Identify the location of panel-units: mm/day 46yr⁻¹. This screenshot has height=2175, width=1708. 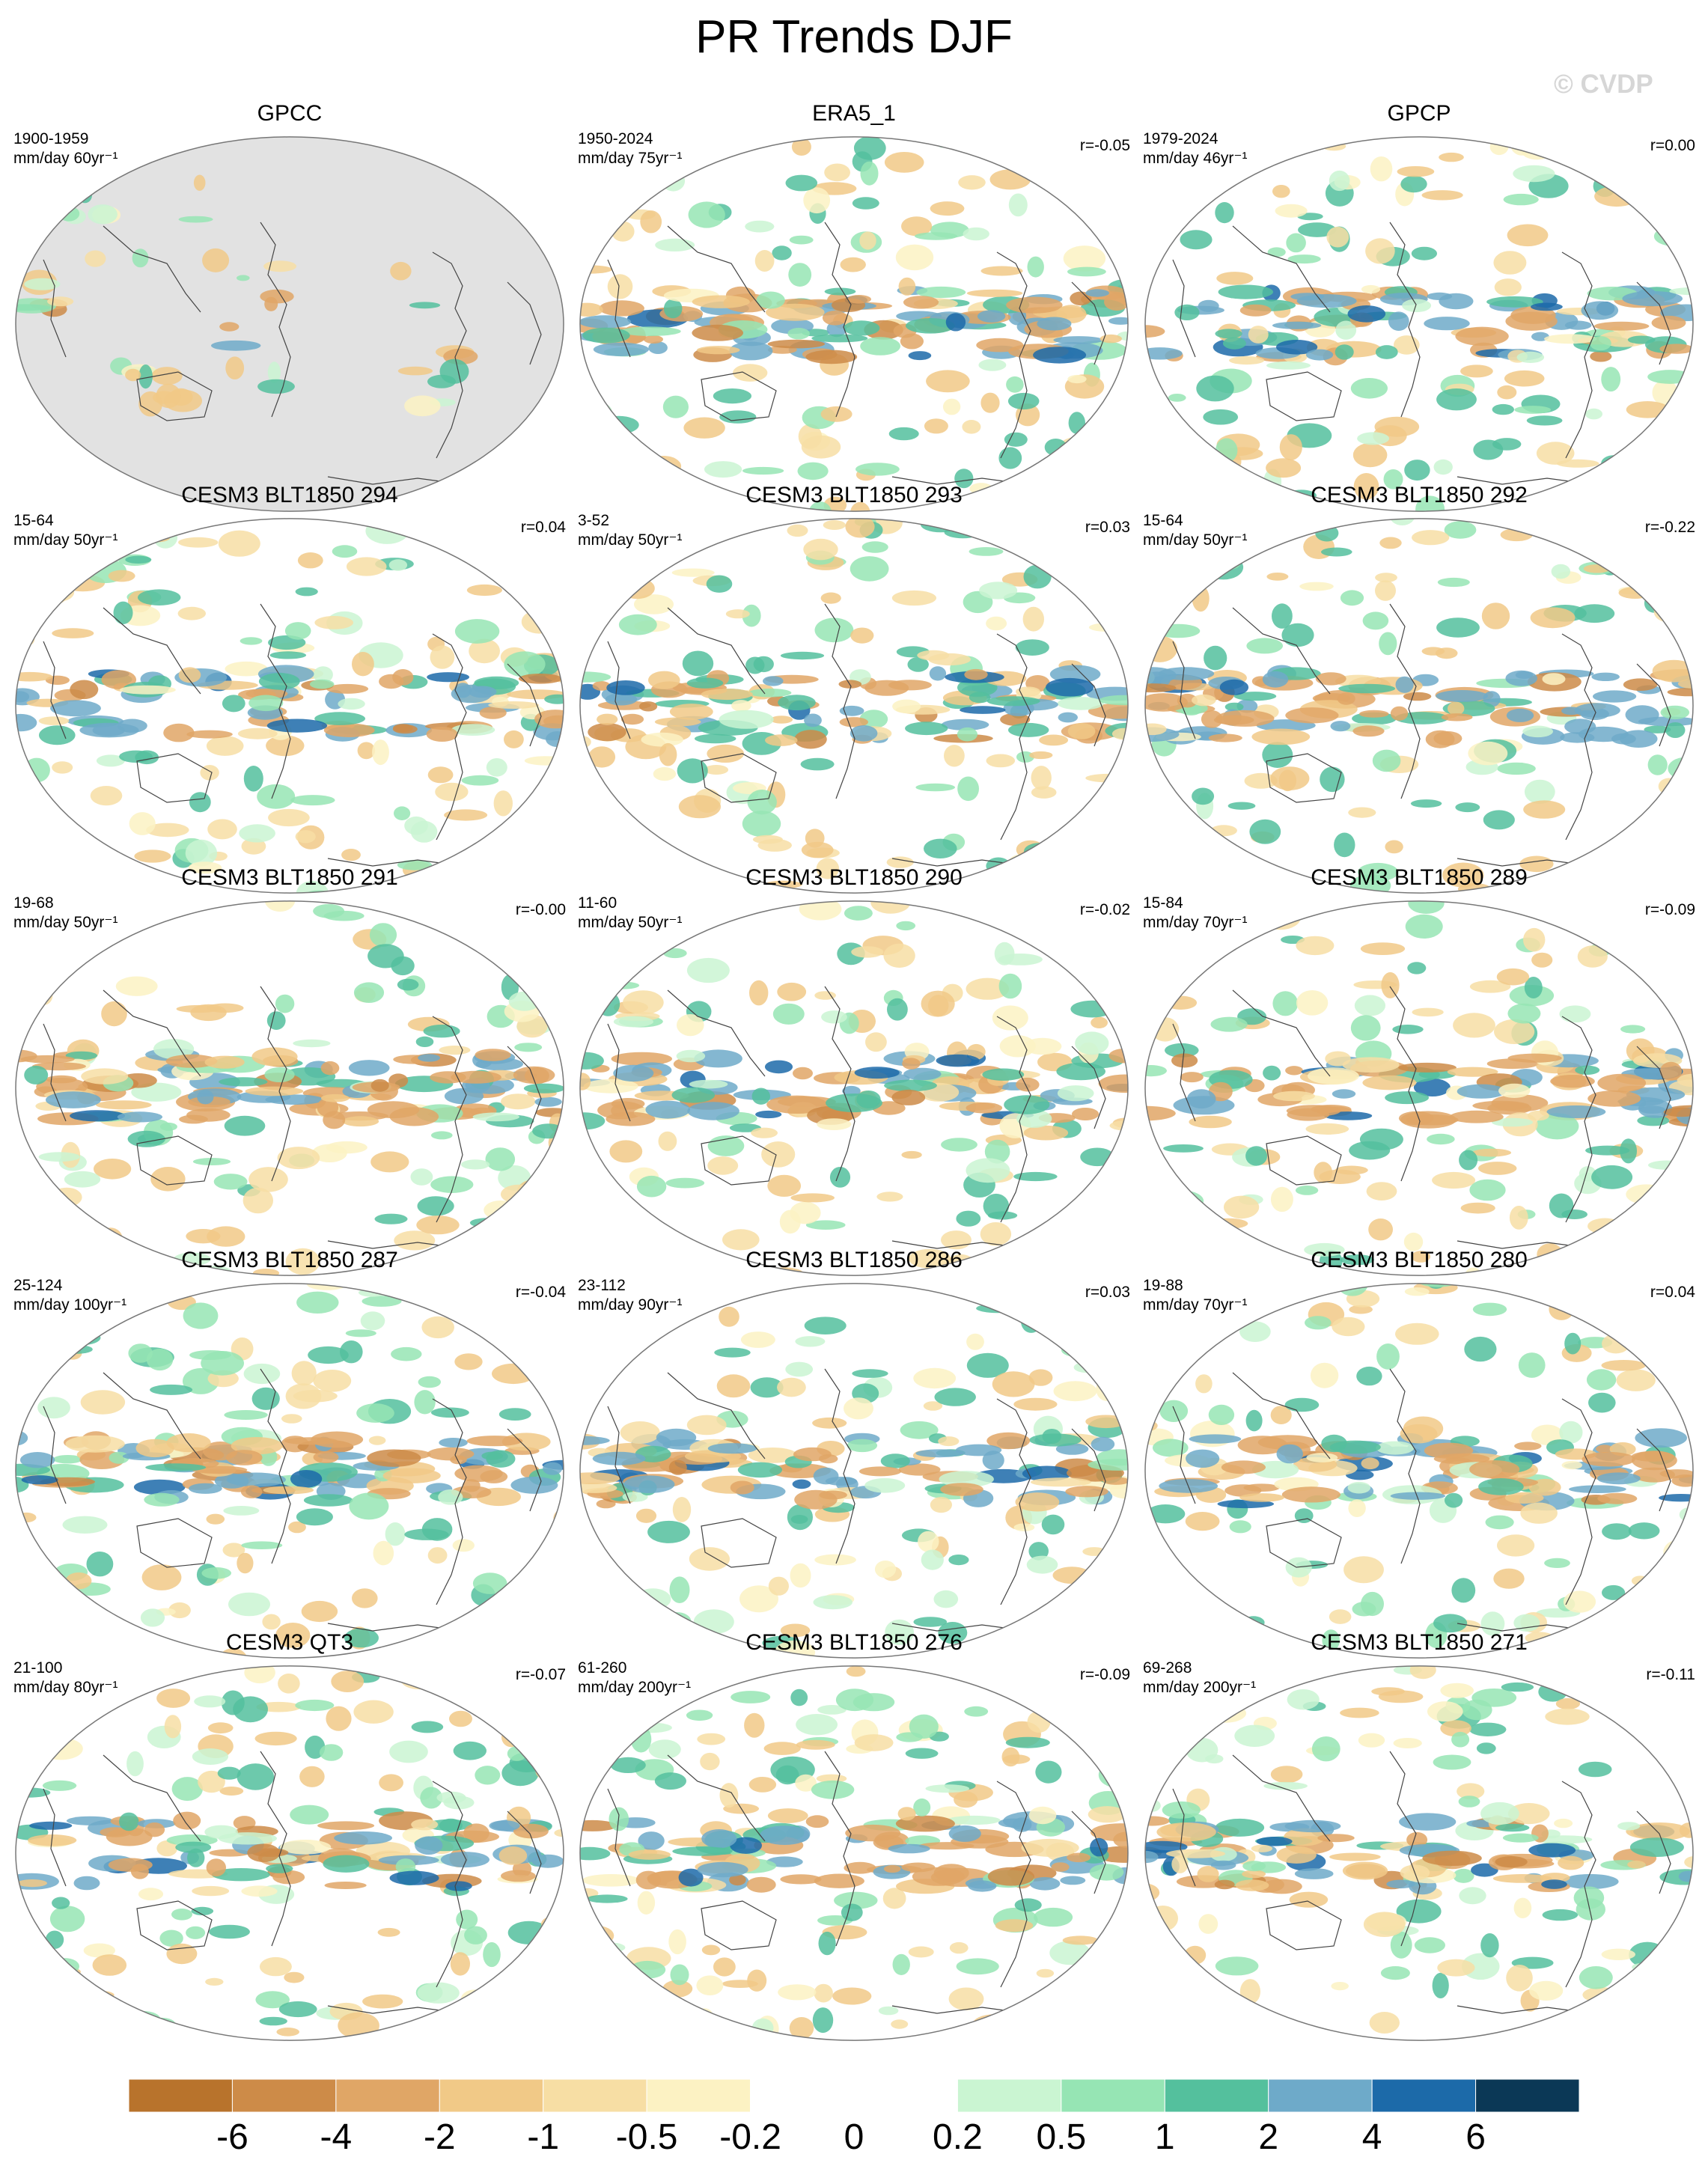
(1195, 158).